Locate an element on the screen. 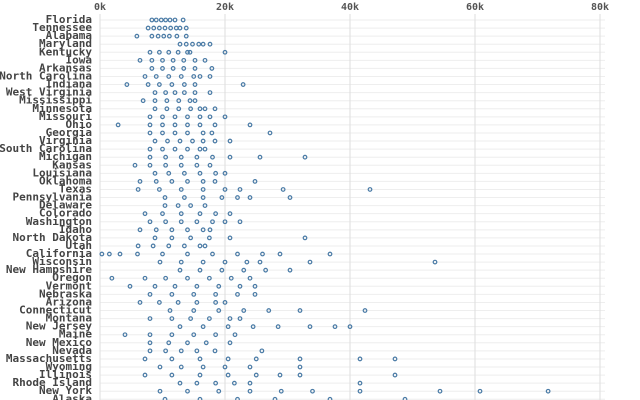 Image resolution: width=640 pixels, height=400 pixels. y-tick-label: Colorado is located at coordinates (65, 213).